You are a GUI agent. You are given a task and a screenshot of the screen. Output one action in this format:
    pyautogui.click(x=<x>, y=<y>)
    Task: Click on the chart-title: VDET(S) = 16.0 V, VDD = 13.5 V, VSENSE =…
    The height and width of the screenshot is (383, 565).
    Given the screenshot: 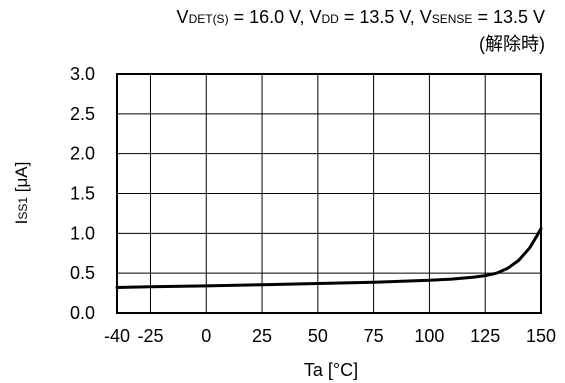 What is the action you would take?
    pyautogui.click(x=361, y=17)
    